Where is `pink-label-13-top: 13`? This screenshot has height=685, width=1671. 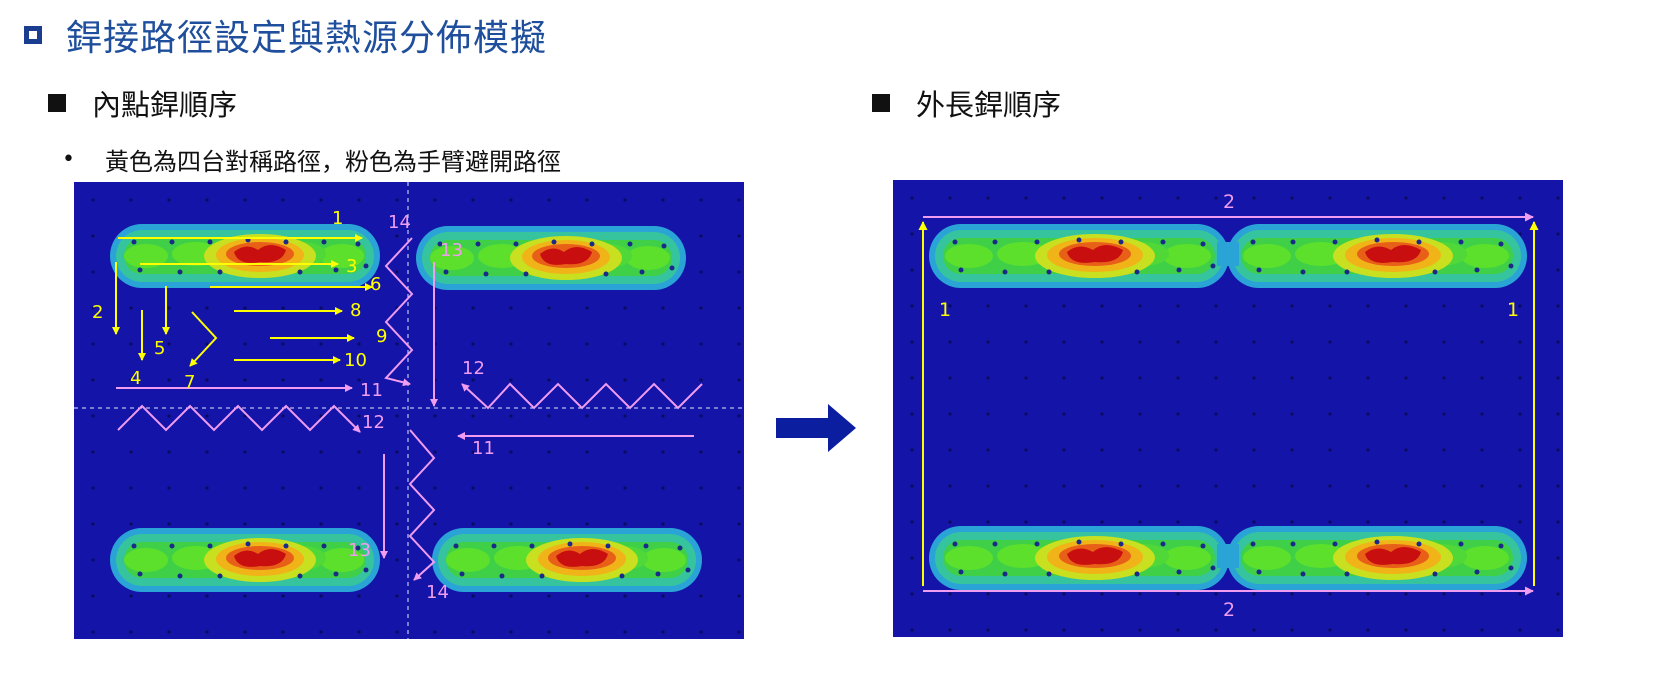
pink-label-13-top: 13 is located at coordinates (451, 250).